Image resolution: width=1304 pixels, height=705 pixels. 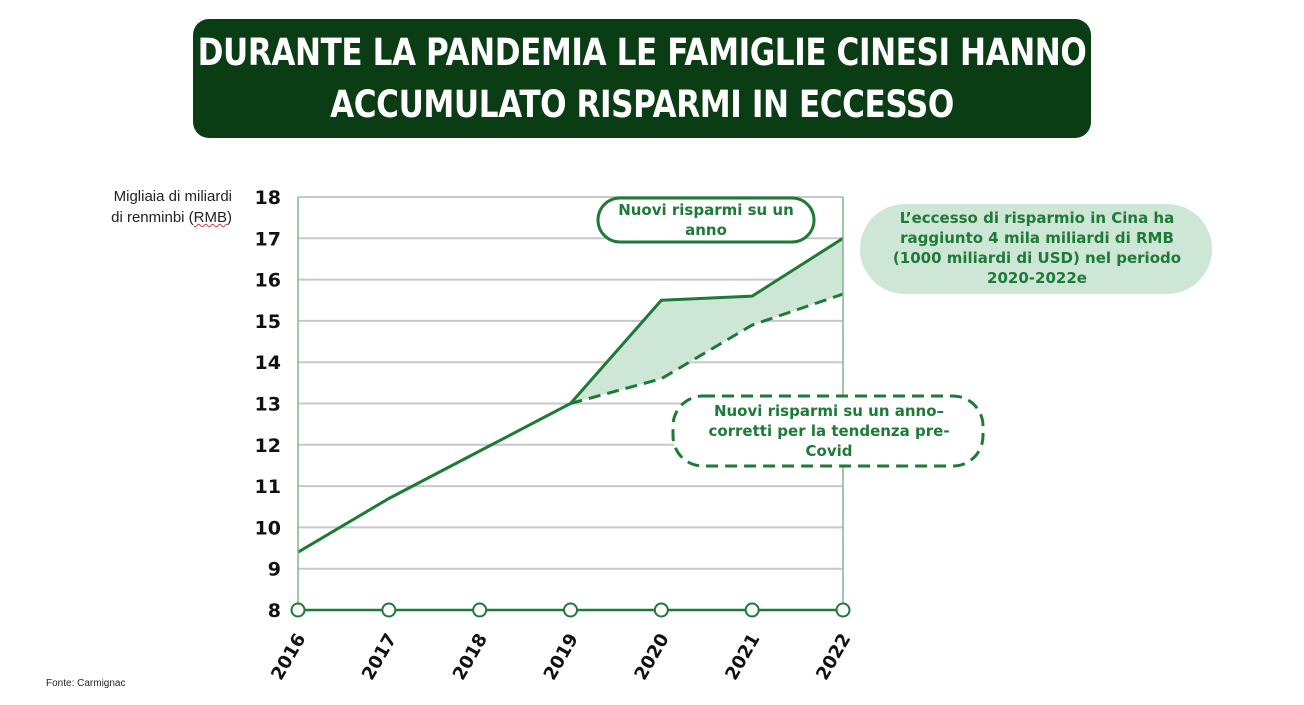 I want to click on y-tick-label-12: 12, so click(x=268, y=446).